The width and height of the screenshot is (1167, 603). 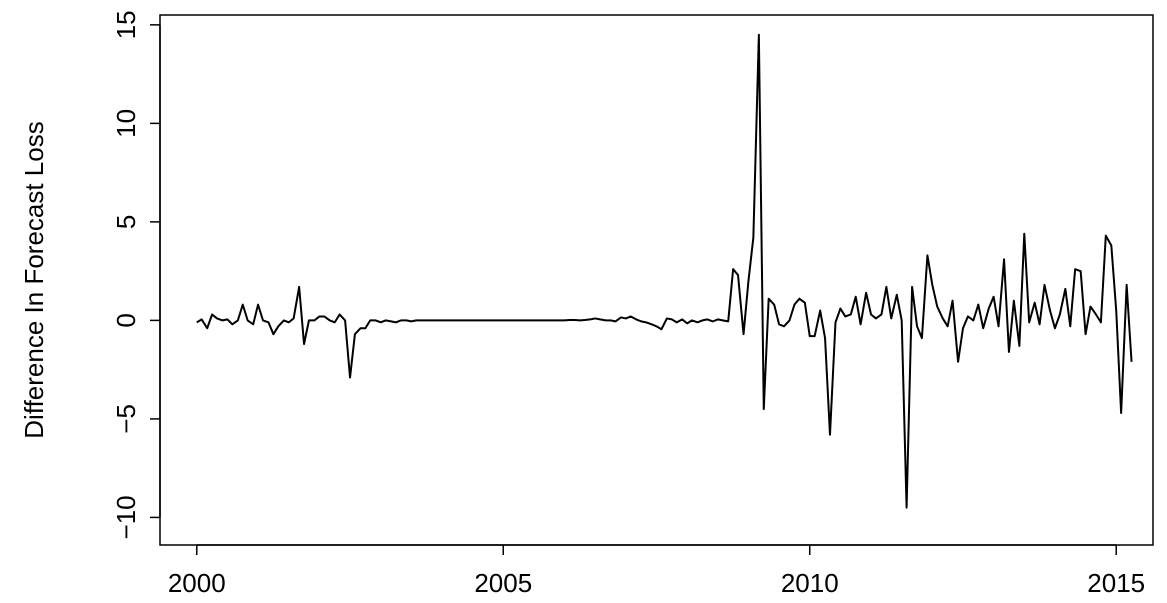 I want to click on y-axis-title: Difference In Forecast Loss, so click(x=34, y=279).